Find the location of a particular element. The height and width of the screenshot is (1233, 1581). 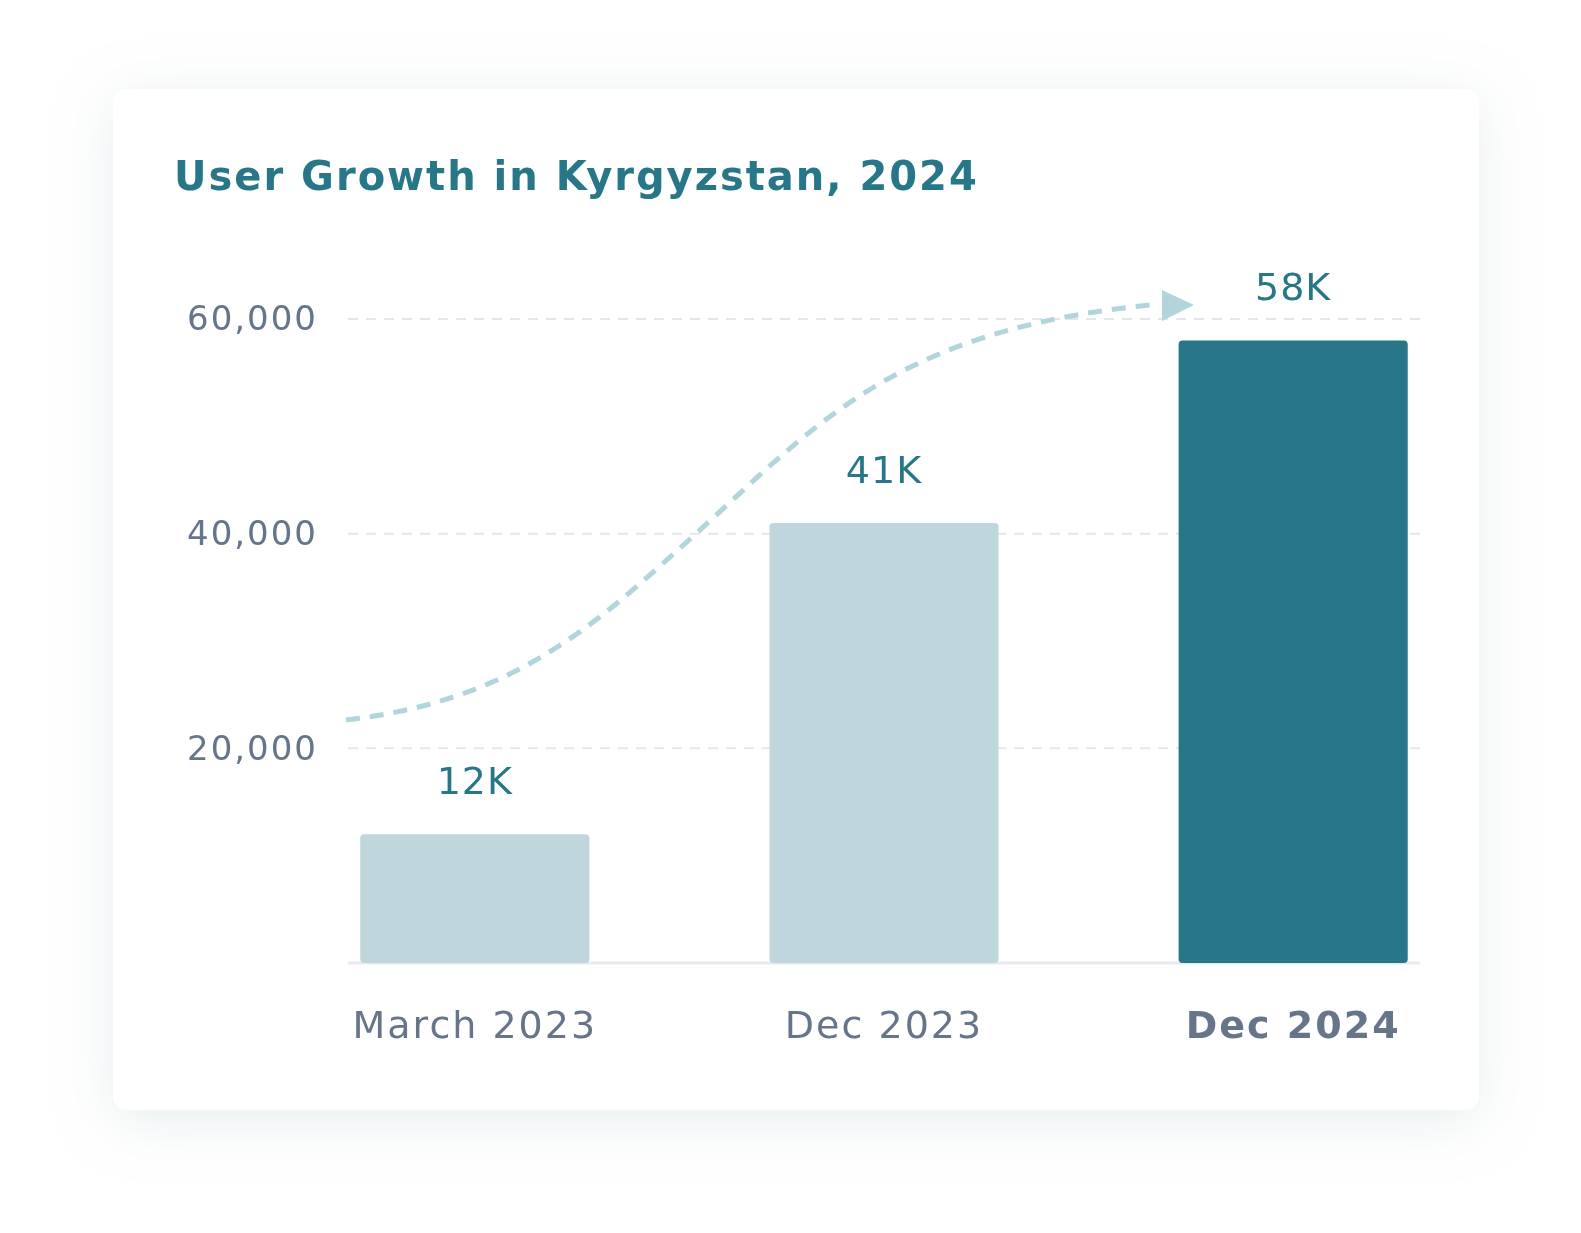

data-label: 41K is located at coordinates (884, 469).